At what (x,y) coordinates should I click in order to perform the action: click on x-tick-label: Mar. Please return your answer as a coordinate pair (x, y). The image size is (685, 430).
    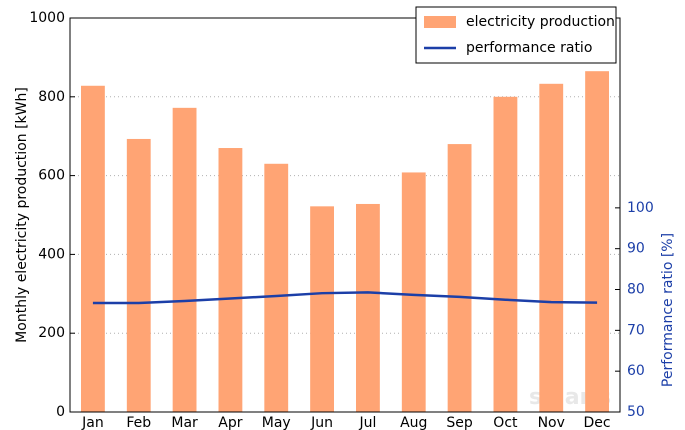
    Looking at the image, I should click on (184, 422).